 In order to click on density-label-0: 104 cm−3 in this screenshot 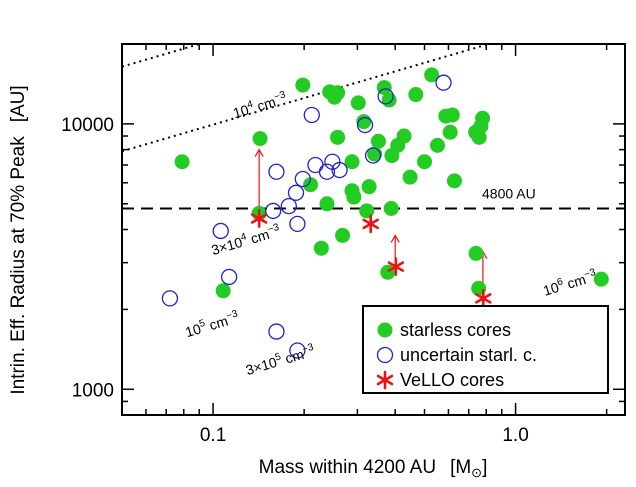, I will do `click(260, 105)`.